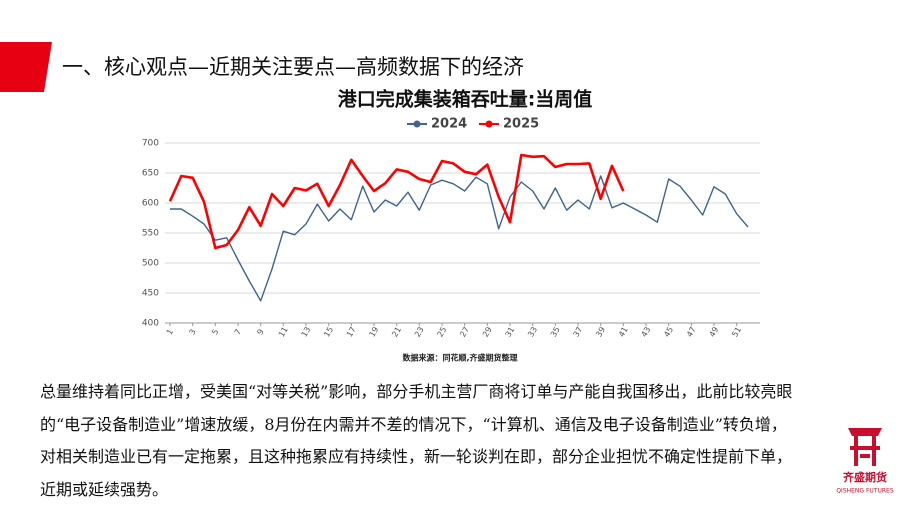 The image size is (900, 506). What do you see at coordinates (150, 204) in the screenshot?
I see `y-tick-label: 600` at bounding box center [150, 204].